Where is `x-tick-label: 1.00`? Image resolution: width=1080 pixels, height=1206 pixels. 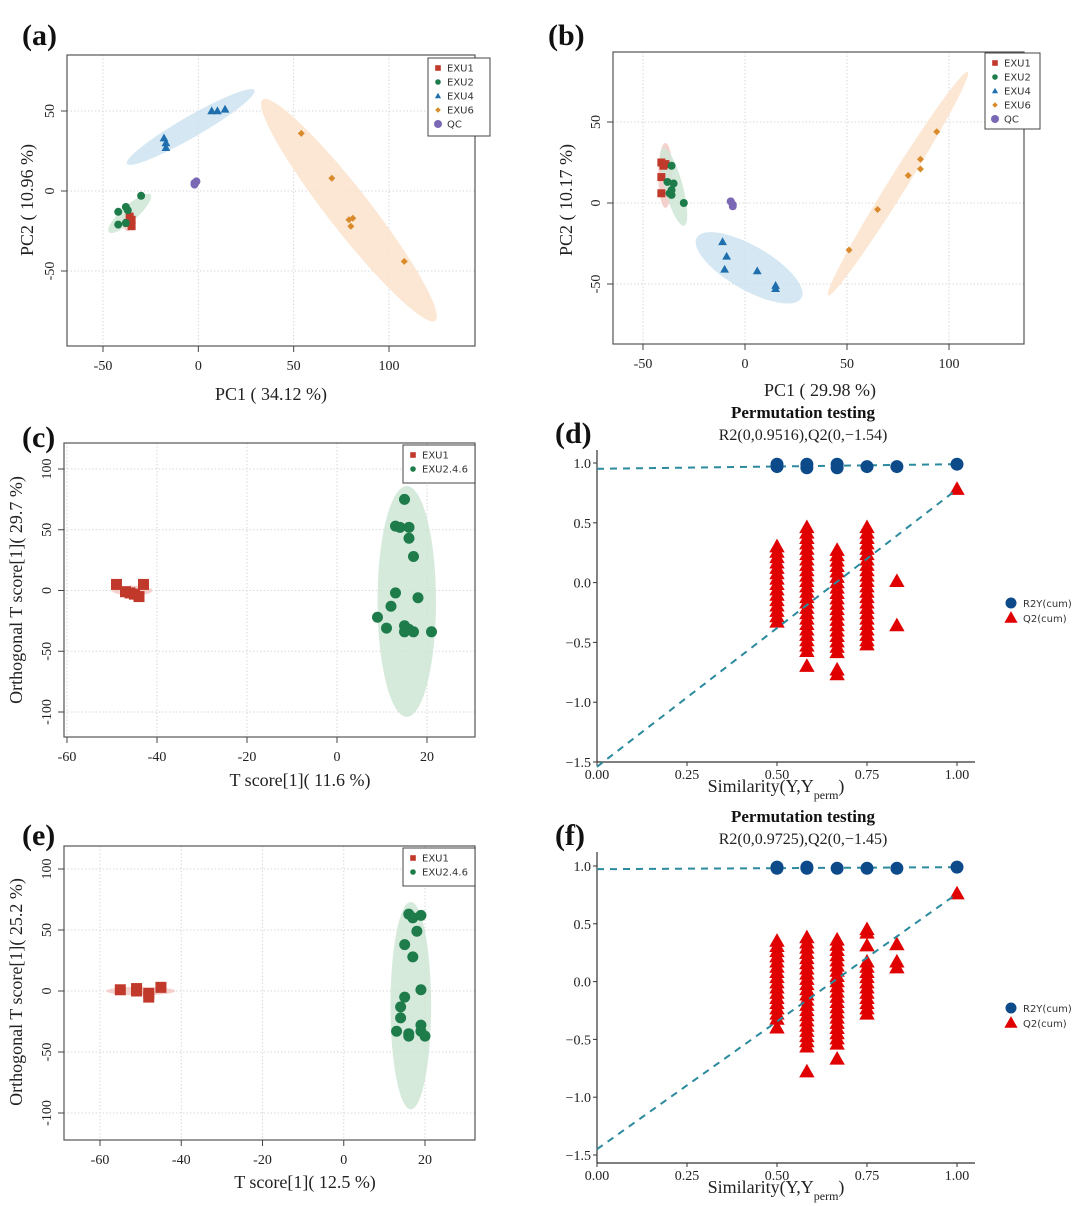
x-tick-label: 1.00 is located at coordinates (957, 775).